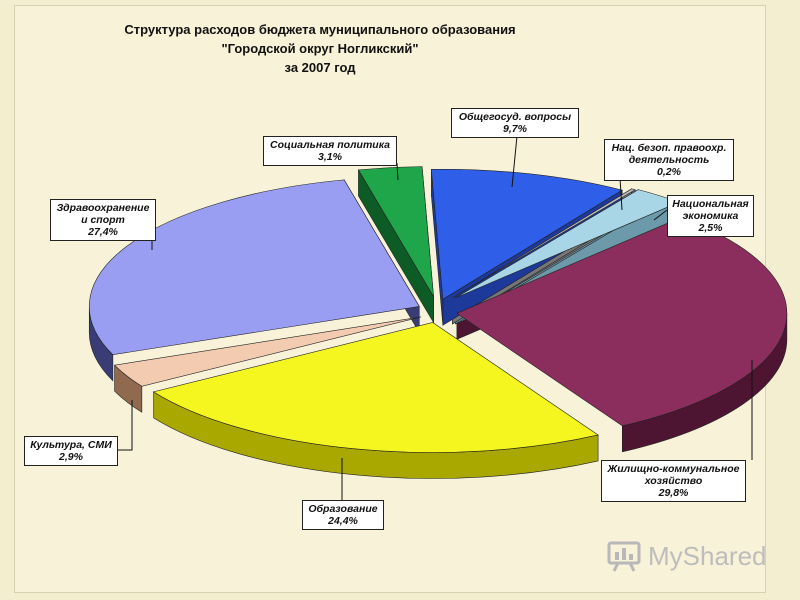 The image size is (800, 600). Describe the element at coordinates (673, 469) in the screenshot. I see `callout-label: Жилищно-коммунальное` at that location.